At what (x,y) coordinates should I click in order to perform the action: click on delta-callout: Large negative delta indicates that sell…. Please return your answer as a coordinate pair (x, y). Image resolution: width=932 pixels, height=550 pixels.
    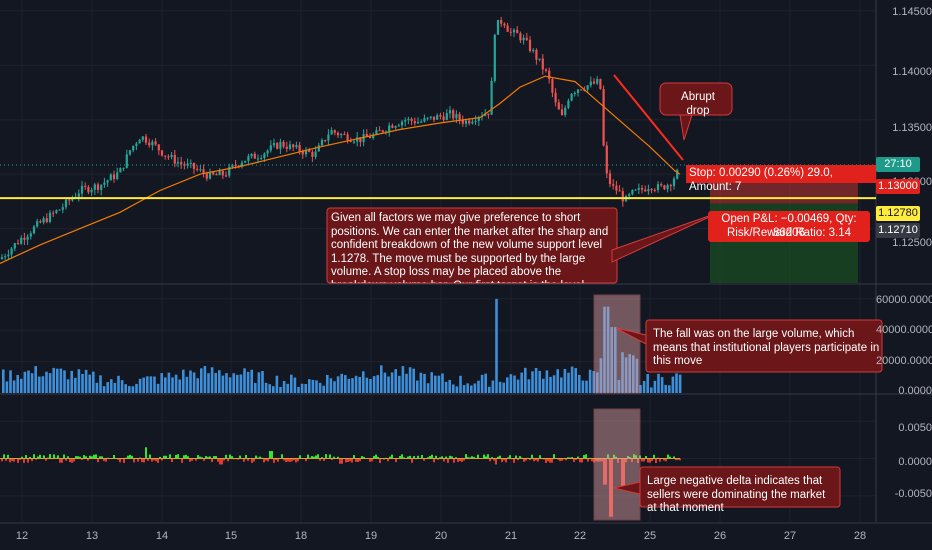
    Looking at the image, I should click on (736, 494).